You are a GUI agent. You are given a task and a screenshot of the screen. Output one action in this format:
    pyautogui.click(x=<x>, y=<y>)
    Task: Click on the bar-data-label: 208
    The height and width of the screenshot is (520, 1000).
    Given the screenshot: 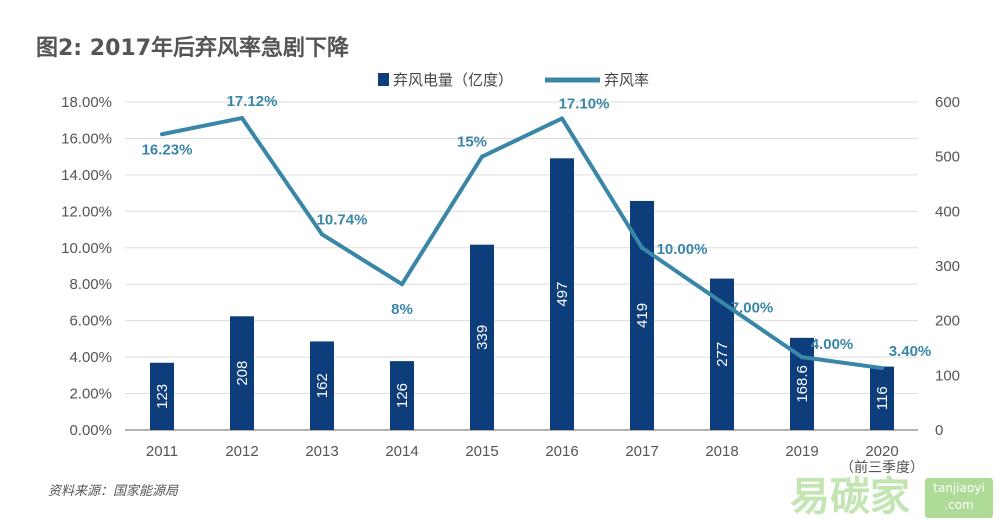 What is the action you would take?
    pyautogui.click(x=242, y=373)
    